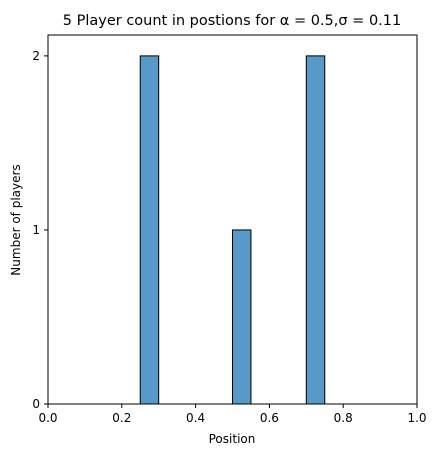 The height and width of the screenshot is (457, 438). I want to click on y-ticks: 0 1 2, so click(40, 230).